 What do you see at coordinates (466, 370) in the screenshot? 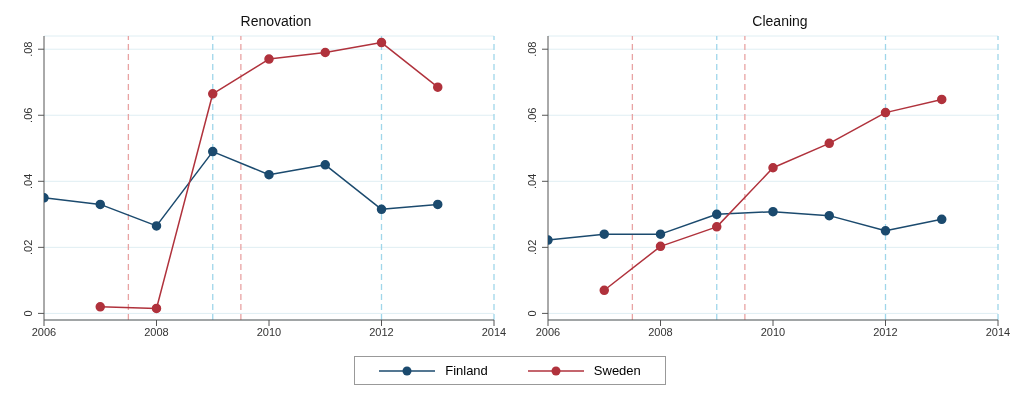
I see `legend-label: Finland` at bounding box center [466, 370].